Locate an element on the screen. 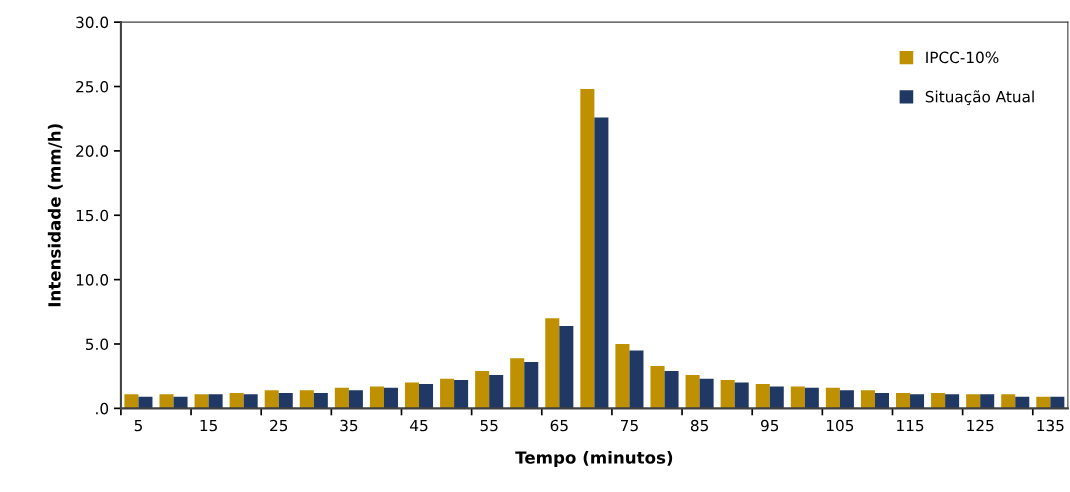 This screenshot has height=492, width=1070. x-tick-label: 45 is located at coordinates (419, 425).